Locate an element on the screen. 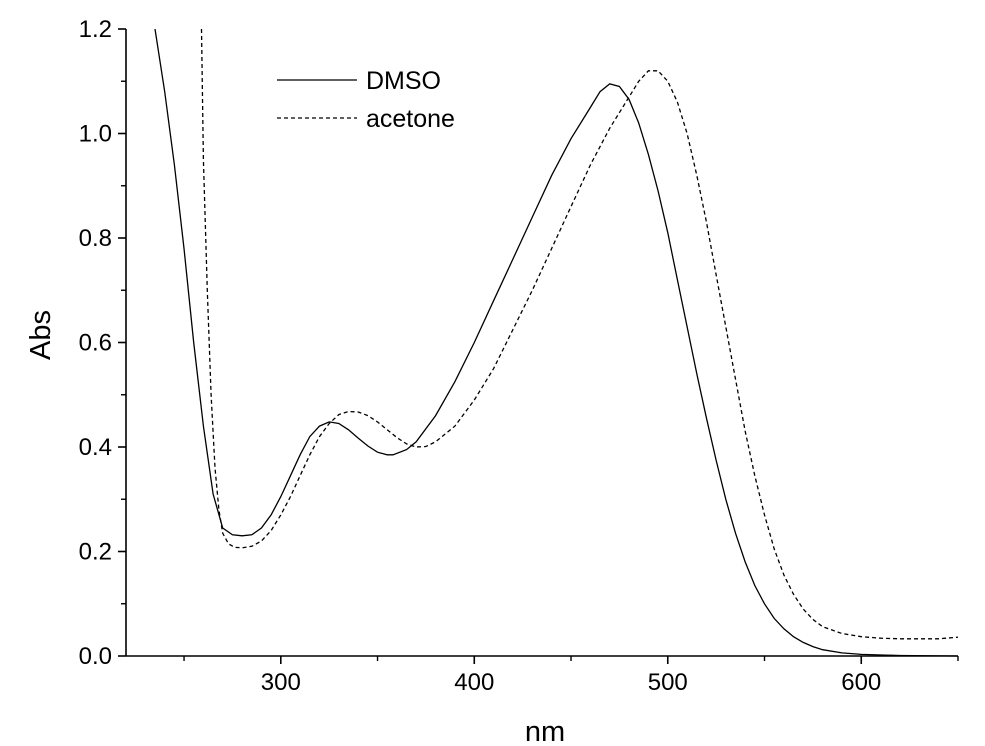  y-axis-title: Abs is located at coordinates (41, 335).